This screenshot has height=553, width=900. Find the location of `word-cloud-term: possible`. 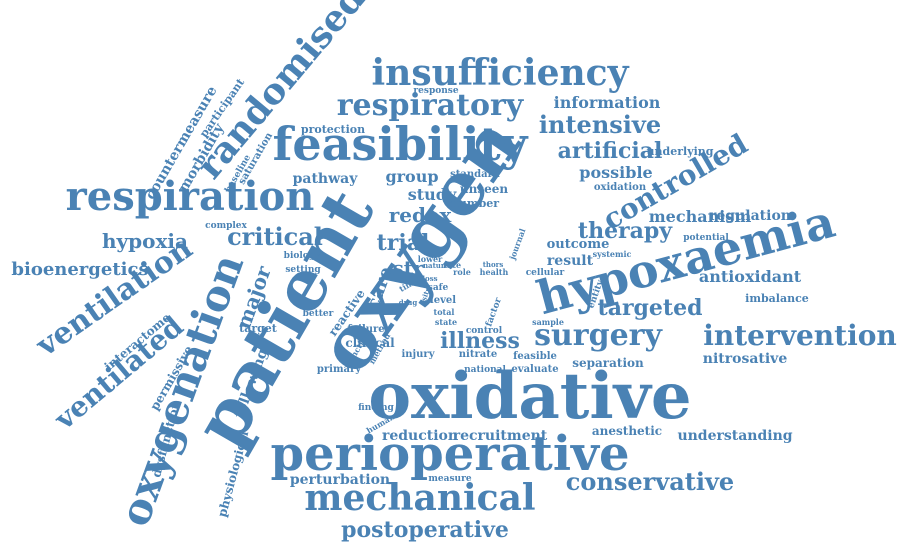

word-cloud-term: possible is located at coordinates (615, 172).